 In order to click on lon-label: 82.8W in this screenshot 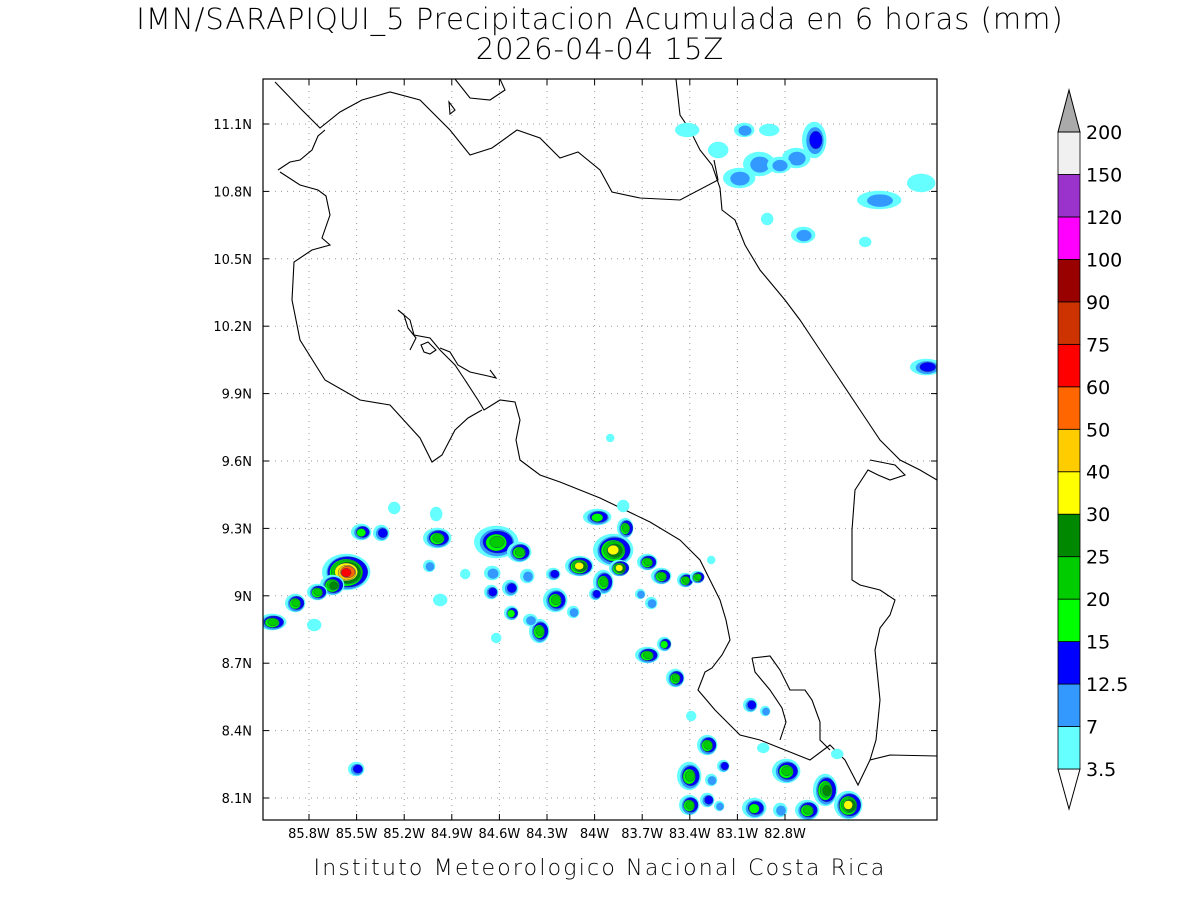, I will do `click(785, 834)`.